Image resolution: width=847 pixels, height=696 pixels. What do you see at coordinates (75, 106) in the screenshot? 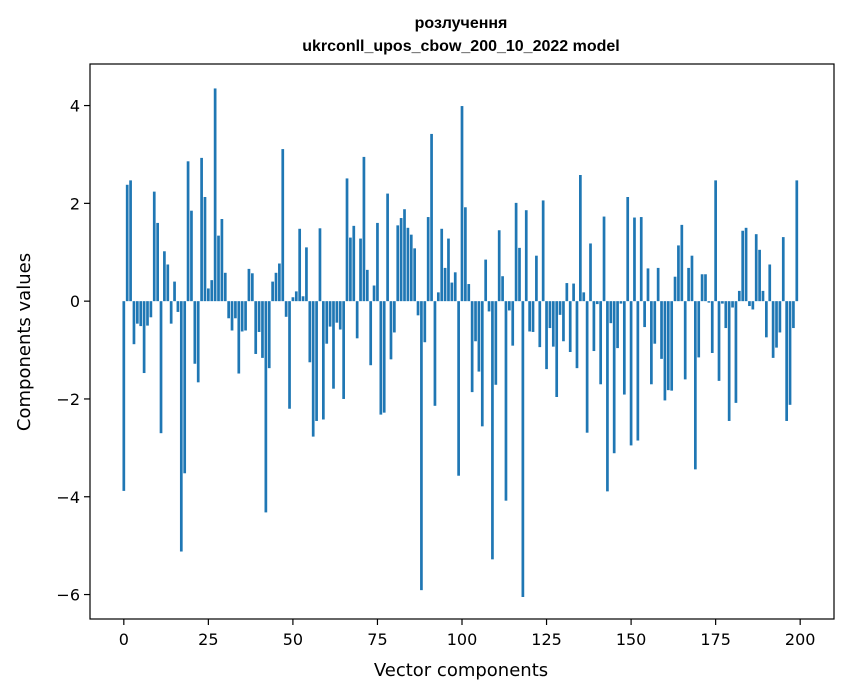
I see `y-tick-label: 4` at bounding box center [75, 106].